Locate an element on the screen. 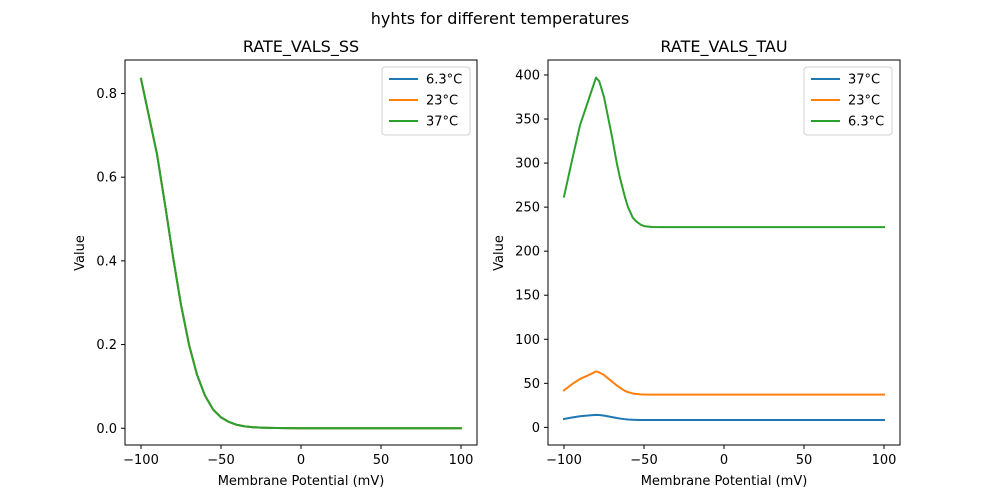 The width and height of the screenshot is (1000, 500). legend: 37°C 23°C 6.3°C is located at coordinates (848, 101).